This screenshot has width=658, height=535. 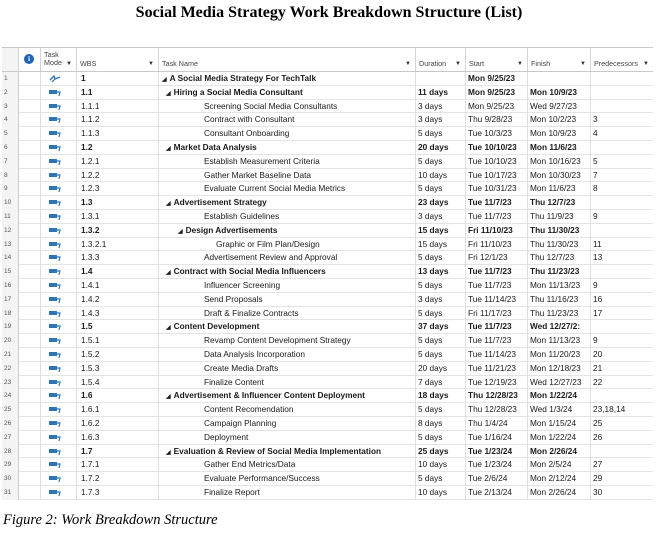 What do you see at coordinates (118, 92) in the screenshot?
I see `wbs-cell: 1.1` at bounding box center [118, 92].